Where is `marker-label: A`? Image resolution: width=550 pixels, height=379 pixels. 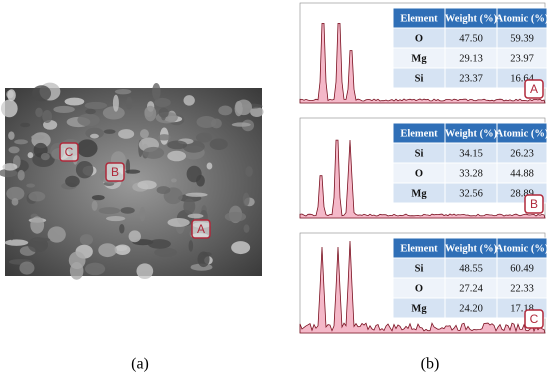
marker-label: A is located at coordinates (534, 89).